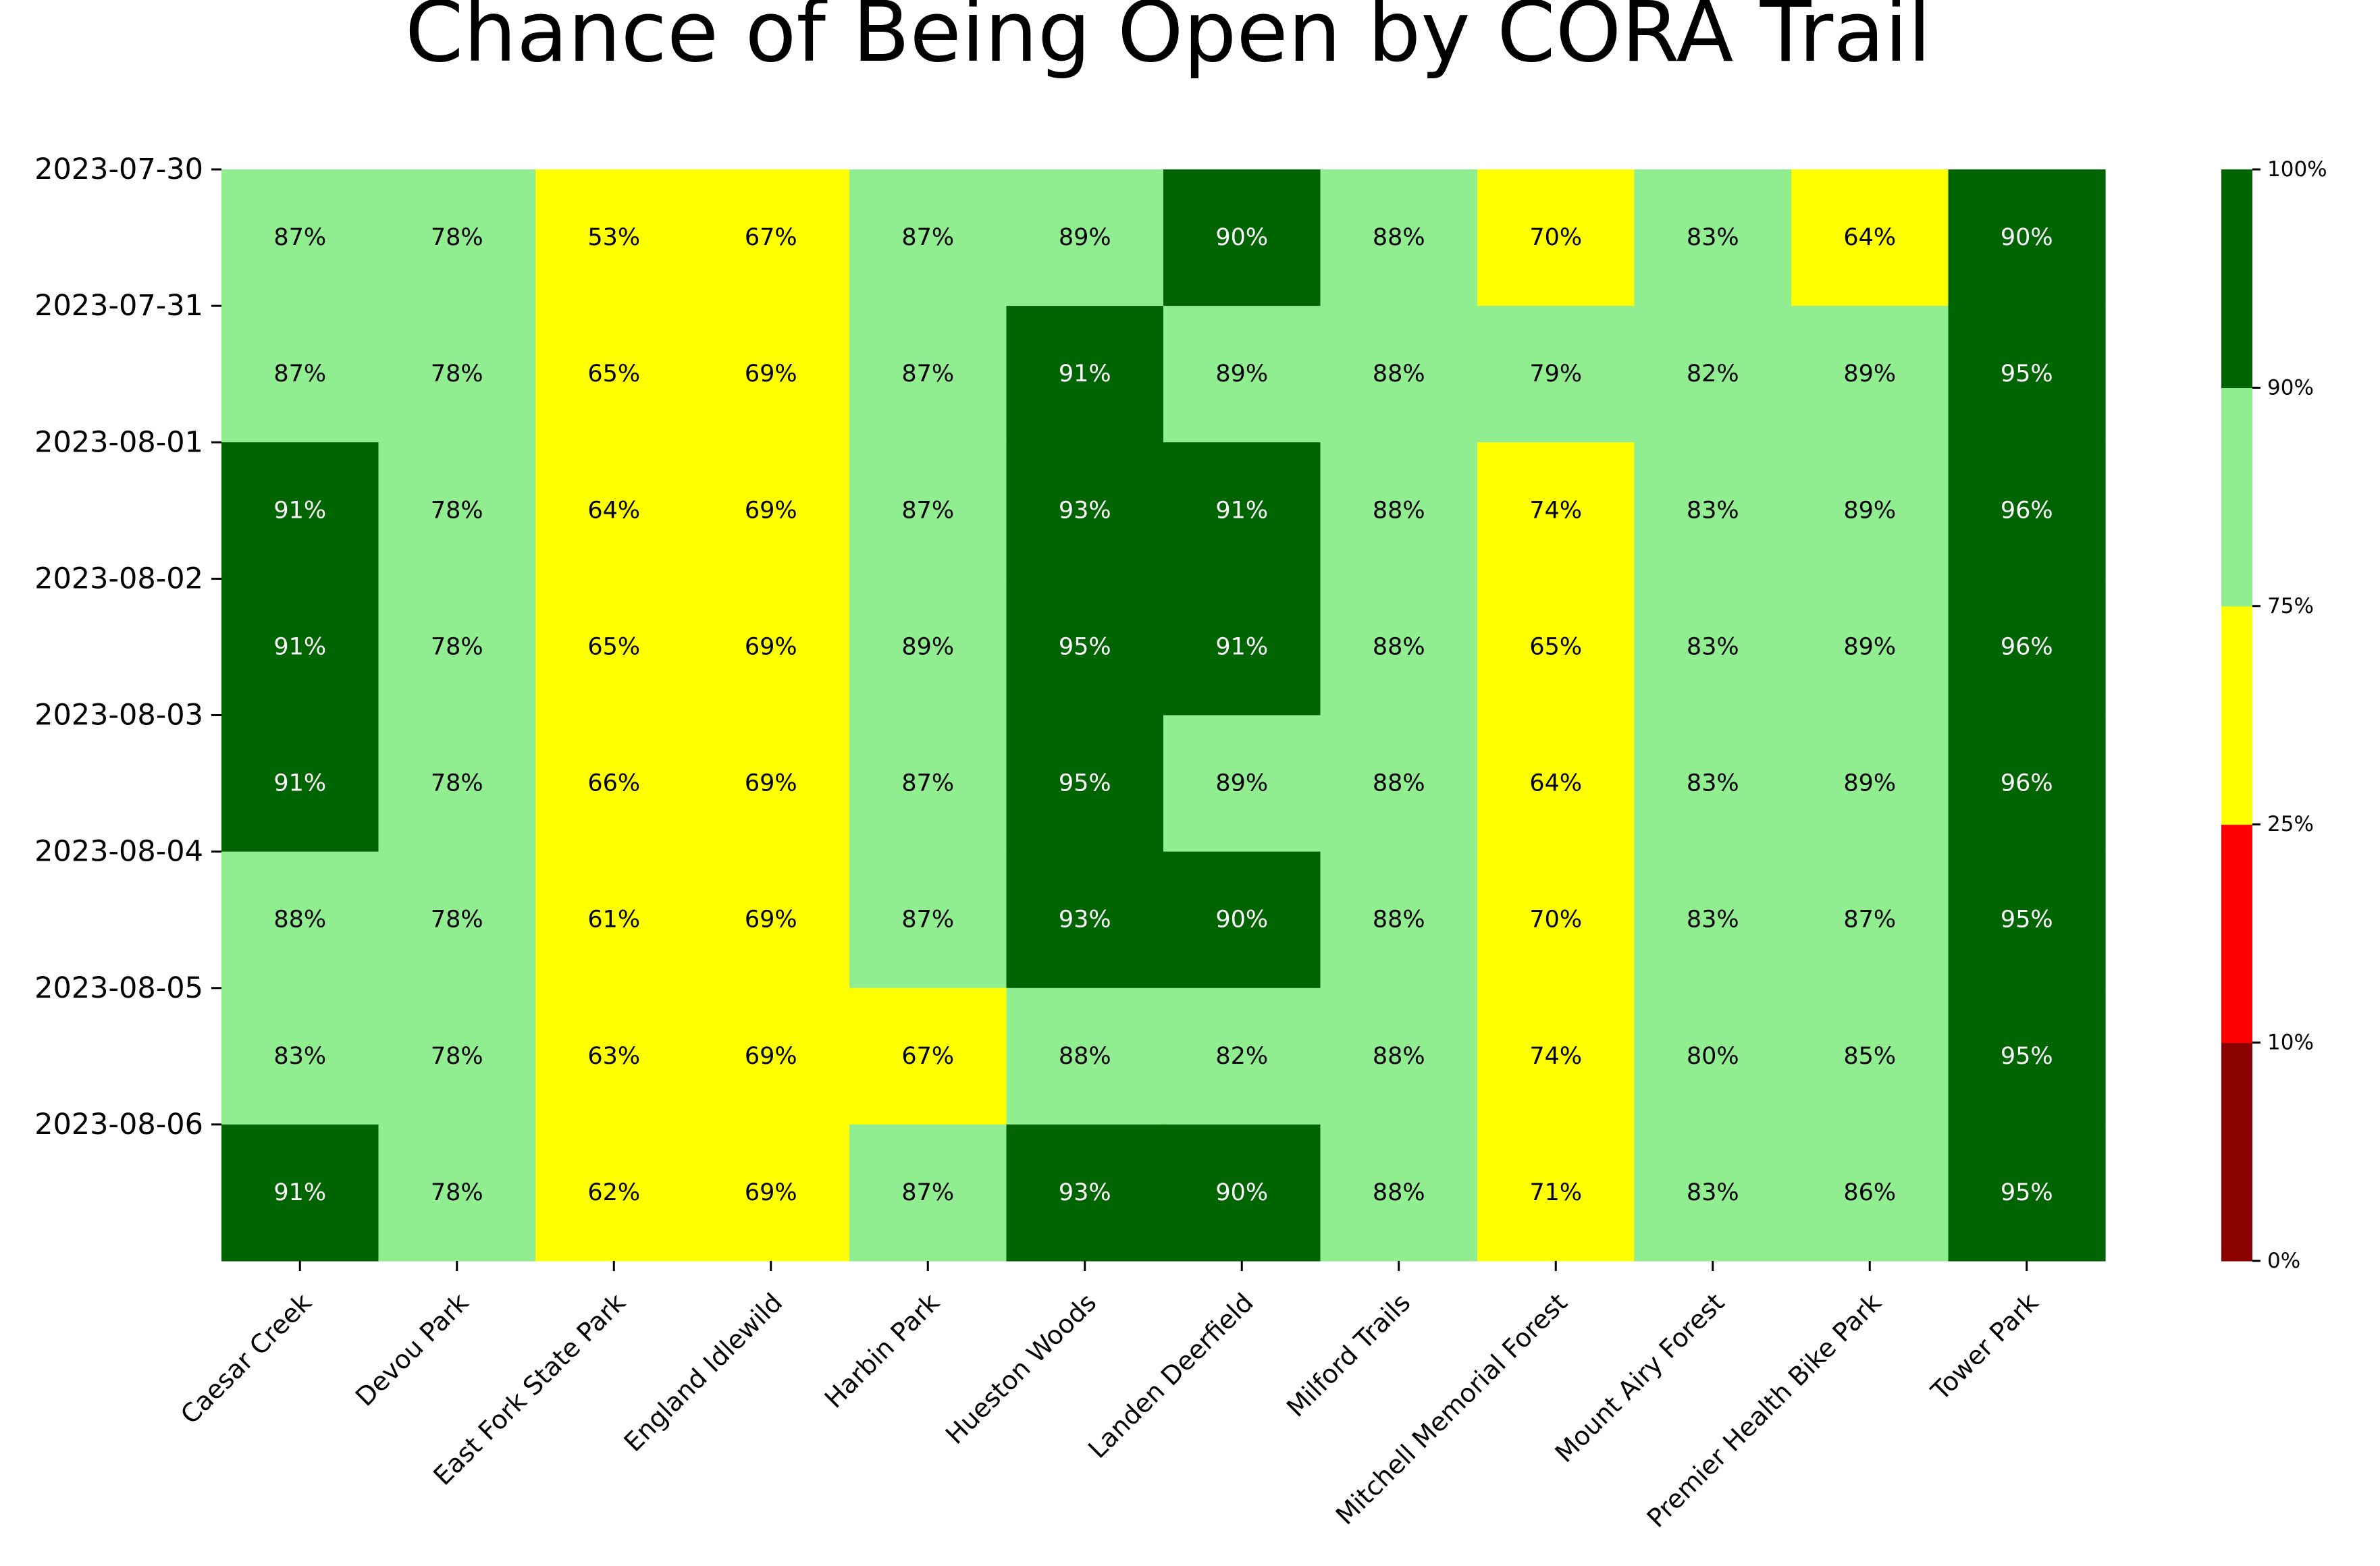 The width and height of the screenshot is (2380, 1566). Describe the element at coordinates (118, 988) in the screenshot. I see `y-tick-label: 2023-08-05` at that location.